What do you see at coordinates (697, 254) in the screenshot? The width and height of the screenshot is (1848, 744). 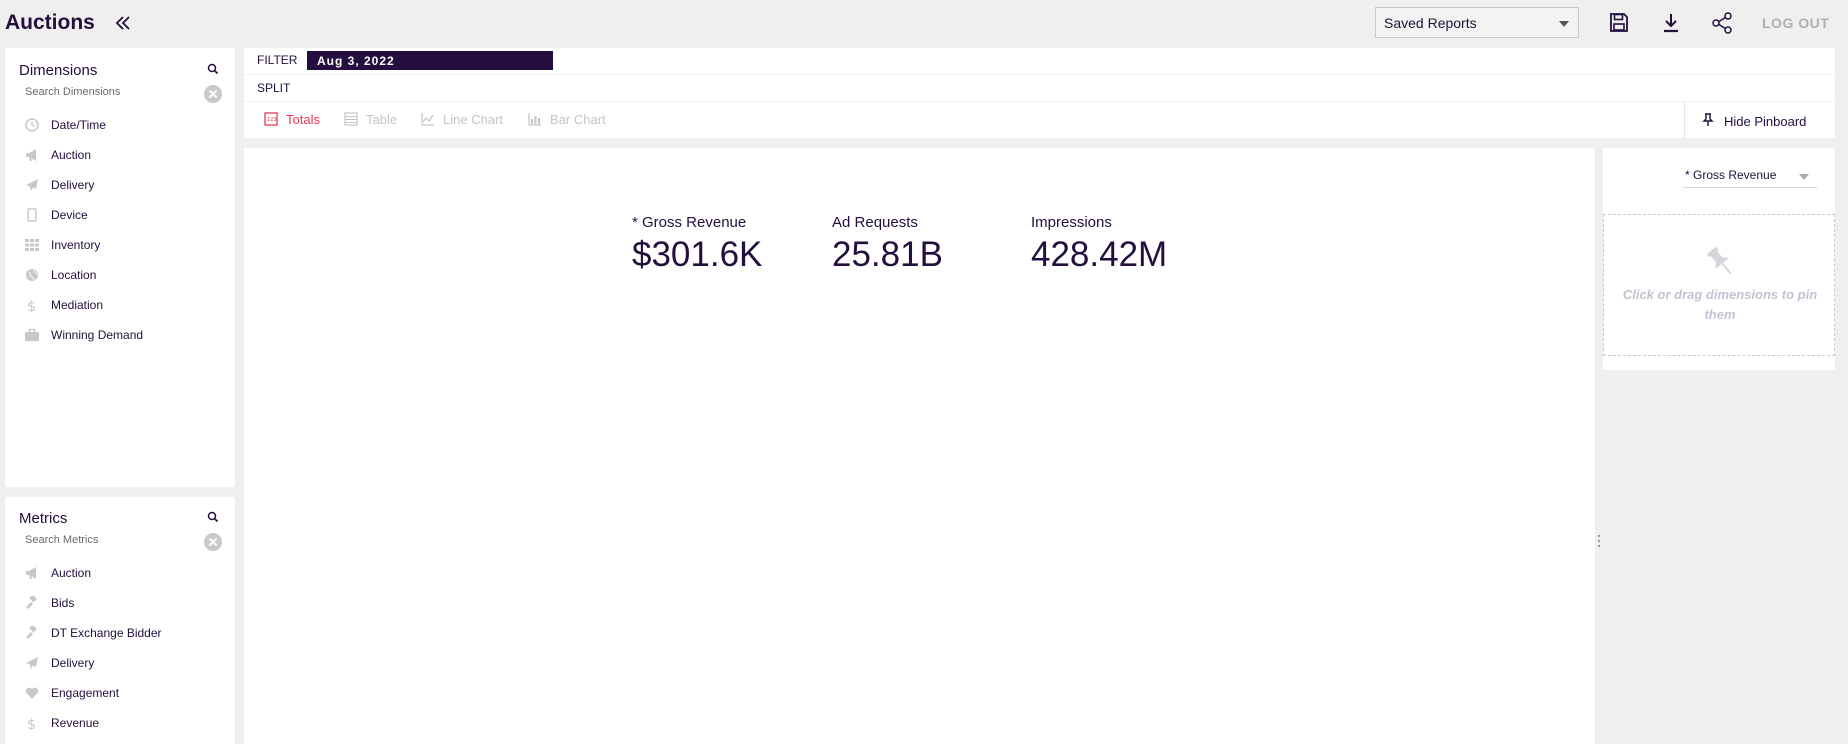 I see `total-value: $301.6K` at bounding box center [697, 254].